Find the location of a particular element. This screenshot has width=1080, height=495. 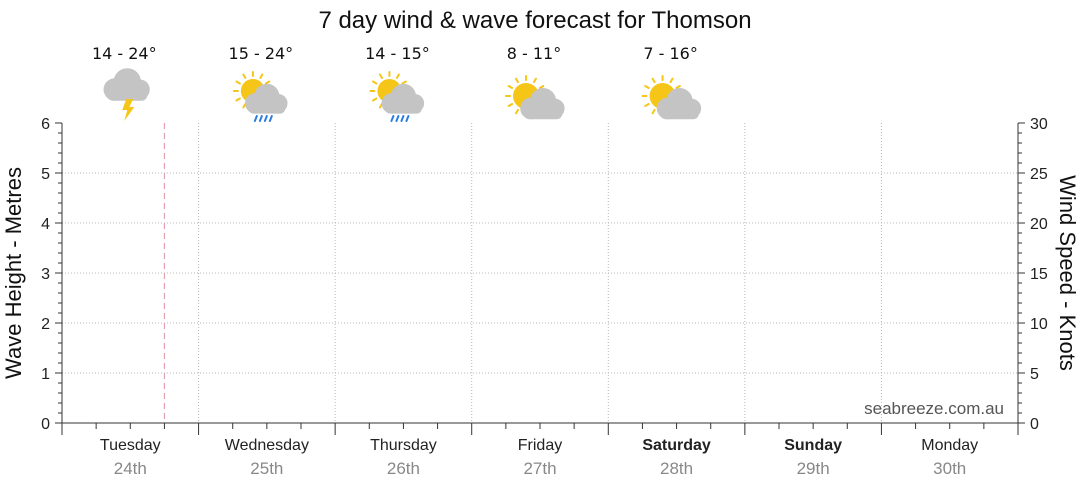

temp-range-label: 15 - 24° is located at coordinates (261, 53).